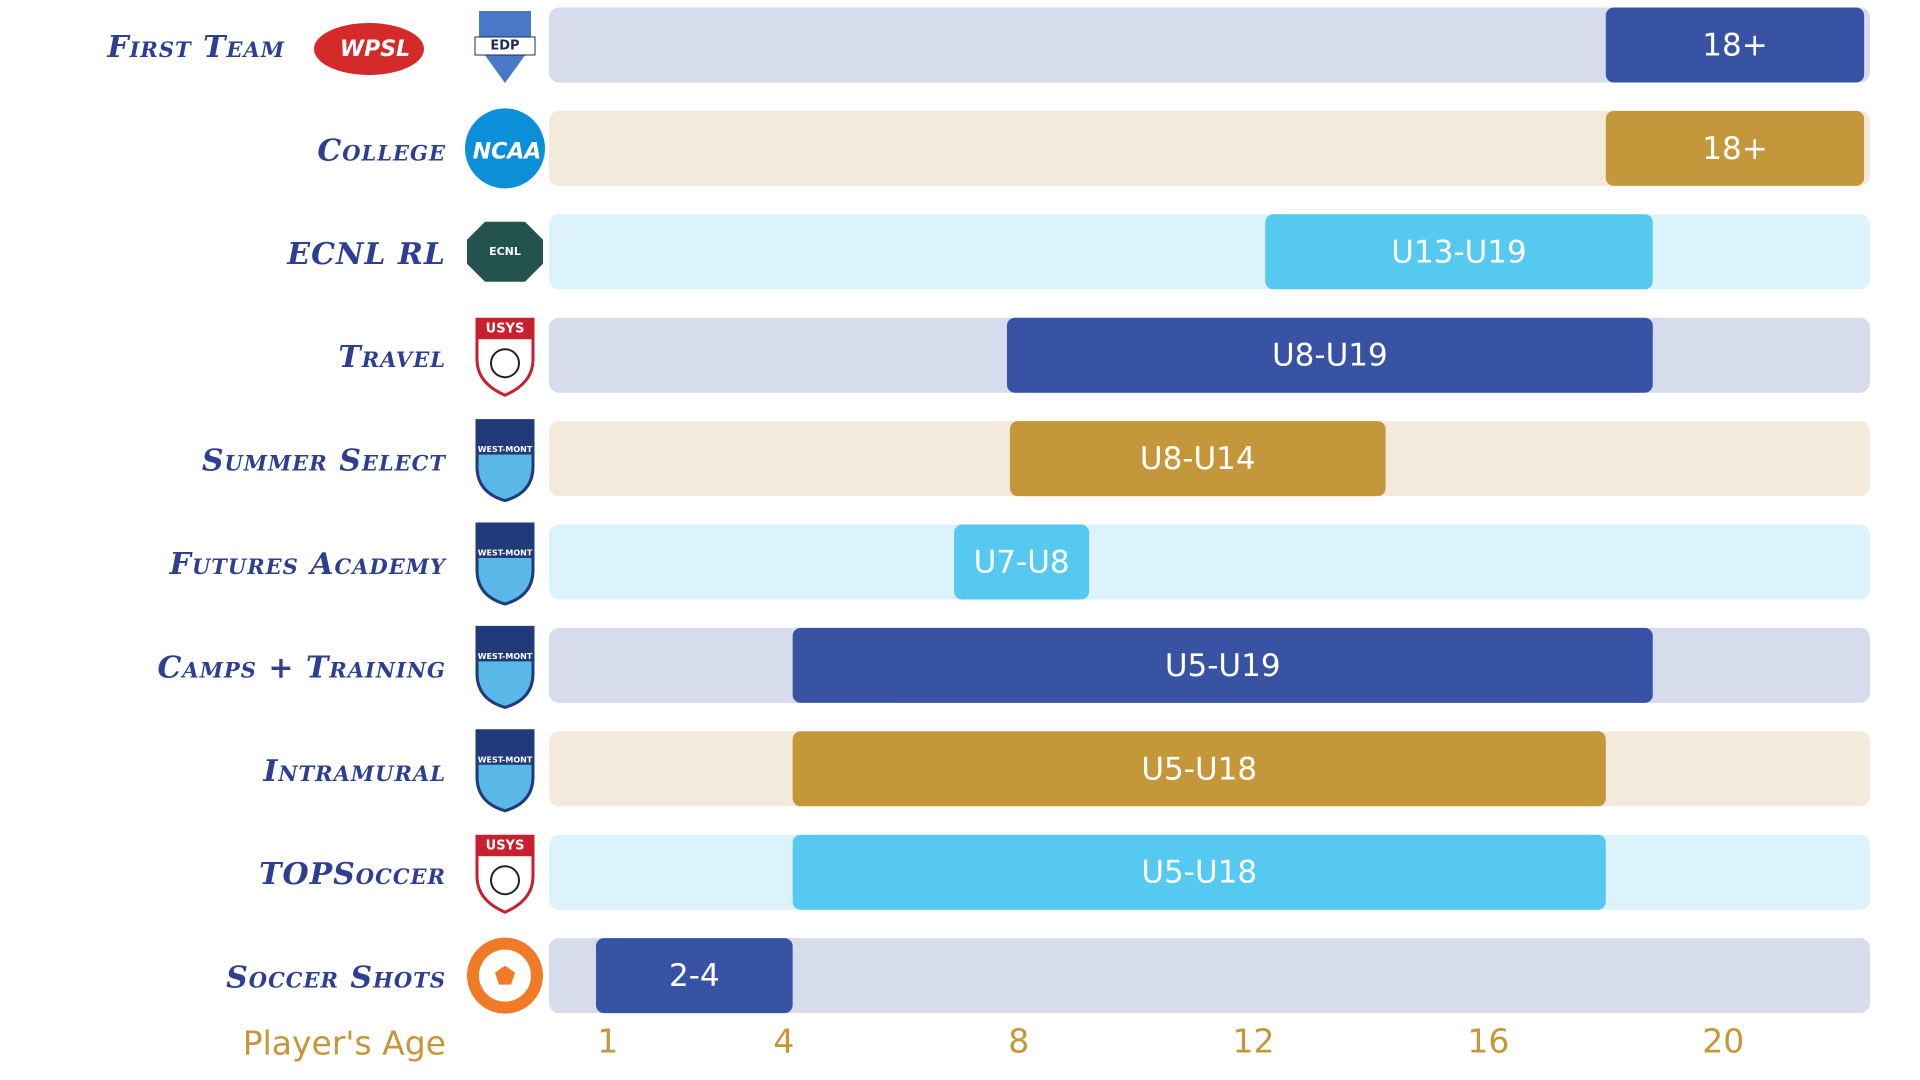 The height and width of the screenshot is (1080, 1920). What do you see at coordinates (354, 771) in the screenshot?
I see `category-label: Intramural` at bounding box center [354, 771].